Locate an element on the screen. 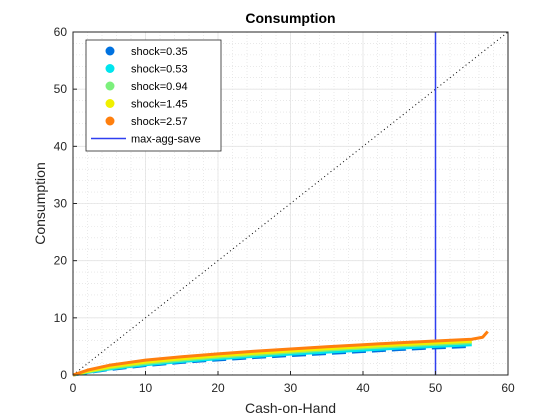 The width and height of the screenshot is (560, 420). y-tick-label: 30 is located at coordinates (61, 204).